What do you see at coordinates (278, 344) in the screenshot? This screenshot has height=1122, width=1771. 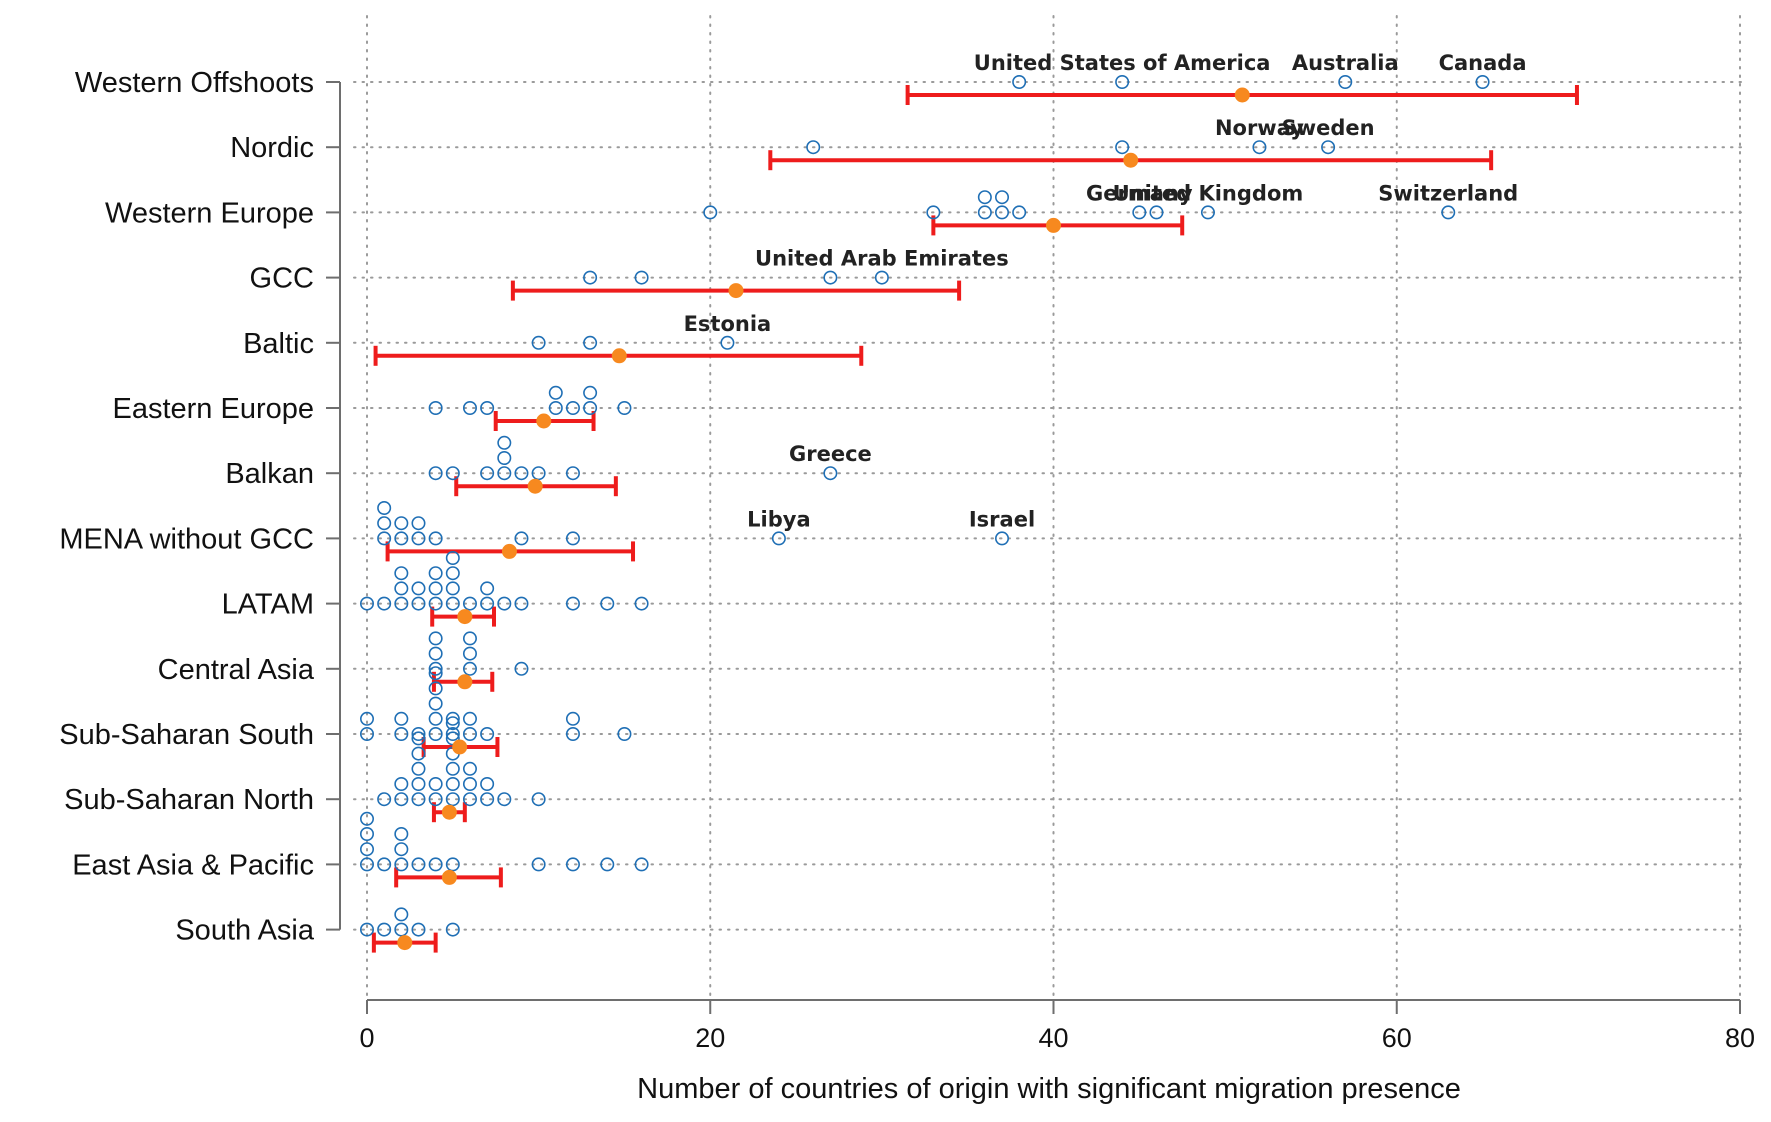 I see `category-label-baltic: Baltic` at bounding box center [278, 344].